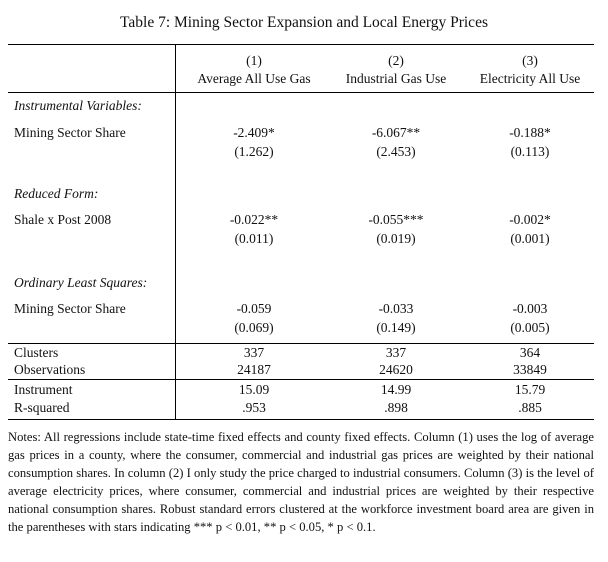  Describe the element at coordinates (530, 151) in the screenshot. I see `se-iv-3: (0.113)` at that location.